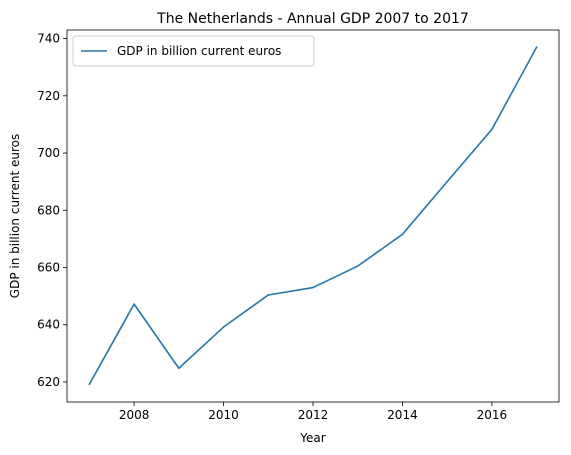 This screenshot has height=455, width=571. Describe the element at coordinates (89, 384) in the screenshot. I see `data-point-2007` at that location.